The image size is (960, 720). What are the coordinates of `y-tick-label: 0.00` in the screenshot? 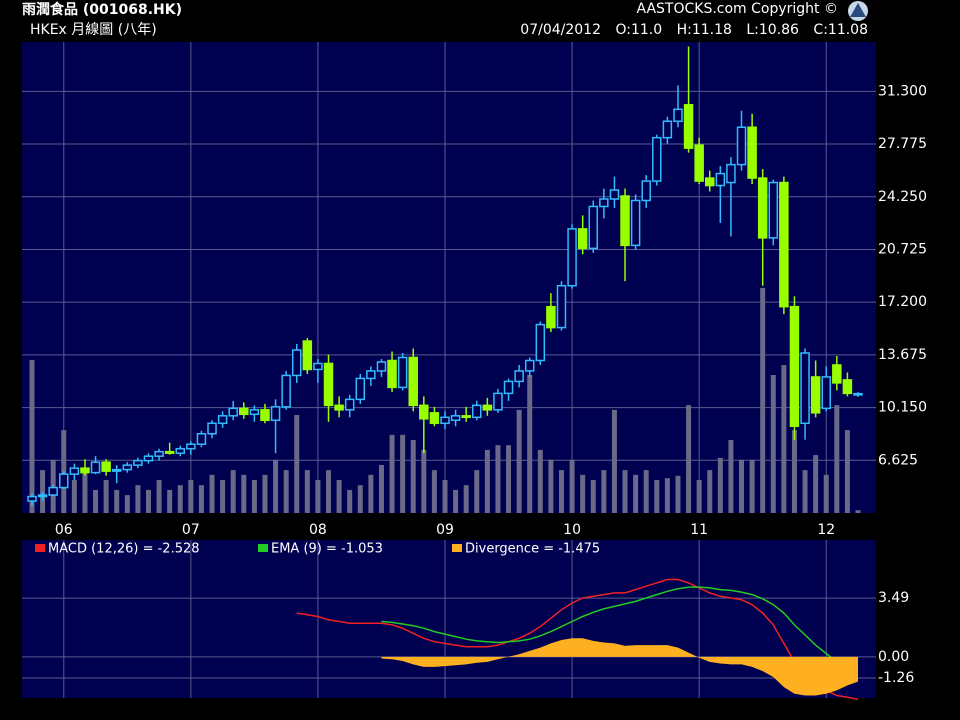 It's located at (893, 657).